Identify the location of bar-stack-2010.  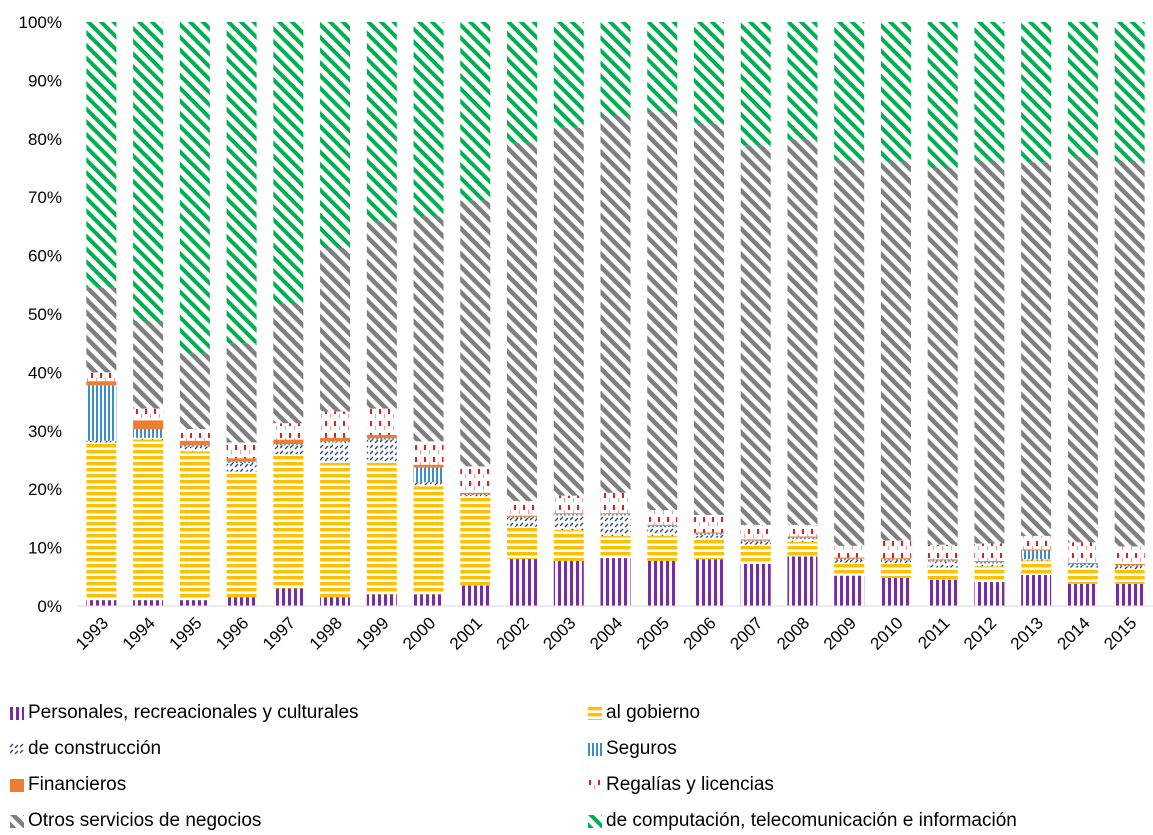
(895, 314).